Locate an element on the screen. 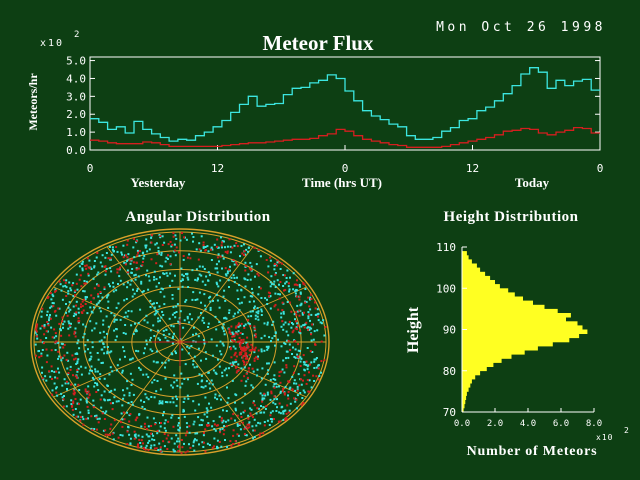  height-y-tick-label: 110 is located at coordinates (446, 247).